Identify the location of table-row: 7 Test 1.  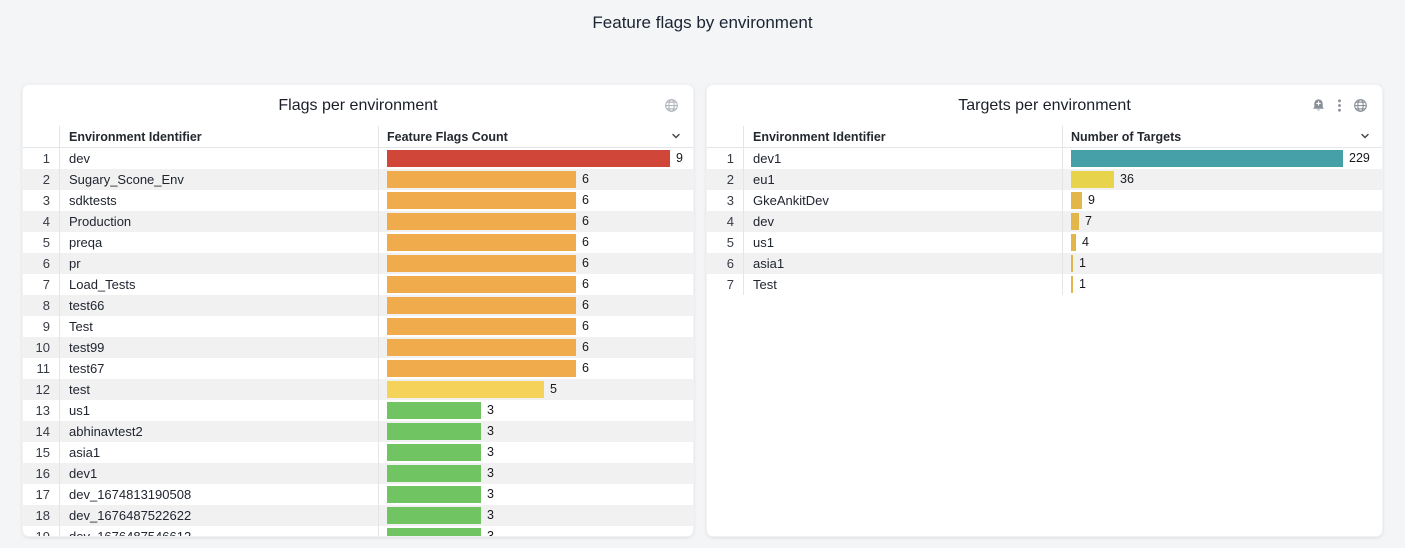
(1044, 284).